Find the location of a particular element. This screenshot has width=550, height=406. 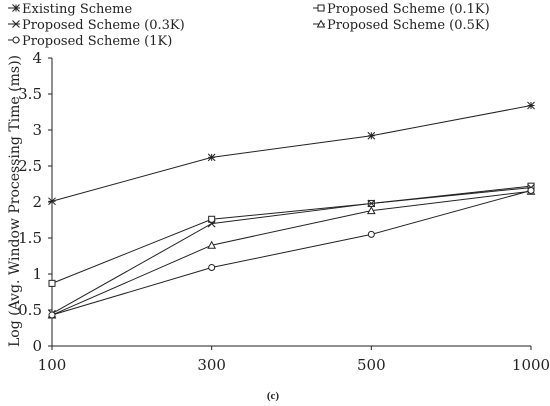

legend-marker-circle is located at coordinates (16, 40).